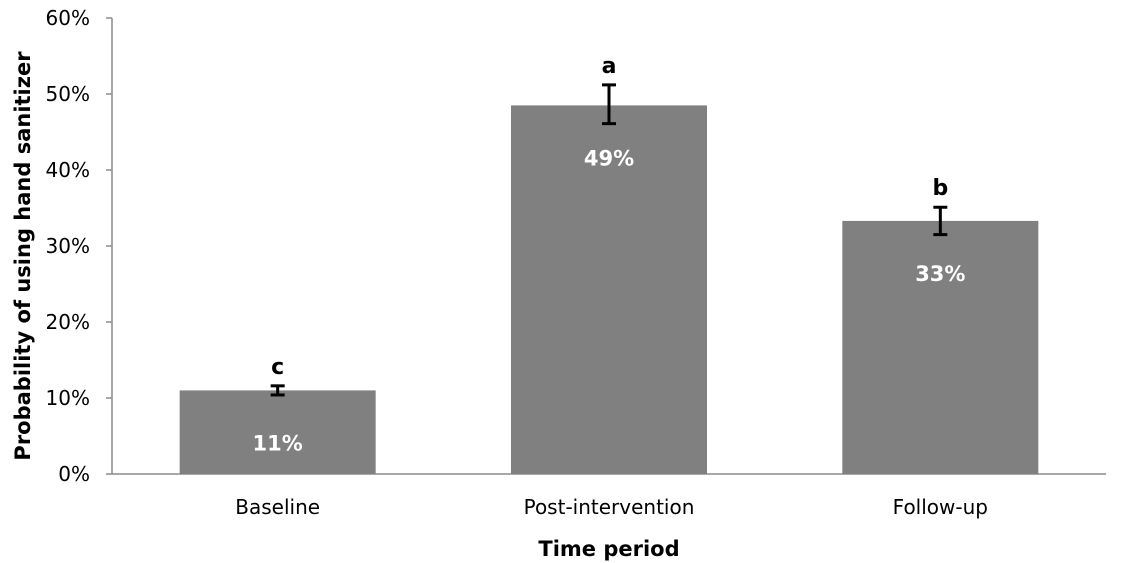 The width and height of the screenshot is (1125, 563). I want to click on x-axis-title: Time period, so click(608, 549).